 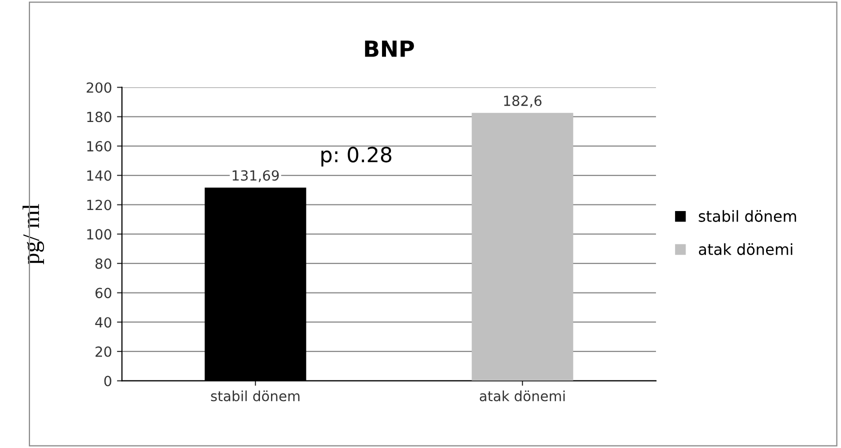 What do you see at coordinates (255, 176) in the screenshot?
I see `data-label: 131,69` at bounding box center [255, 176].